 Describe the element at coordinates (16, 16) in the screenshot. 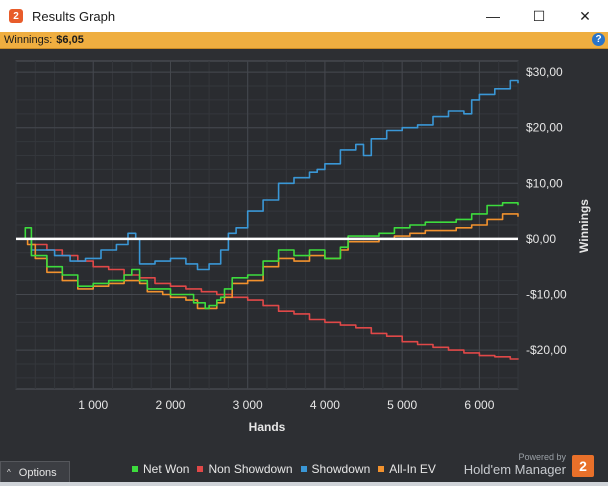

I see `app-logo-icon: 2` at that location.